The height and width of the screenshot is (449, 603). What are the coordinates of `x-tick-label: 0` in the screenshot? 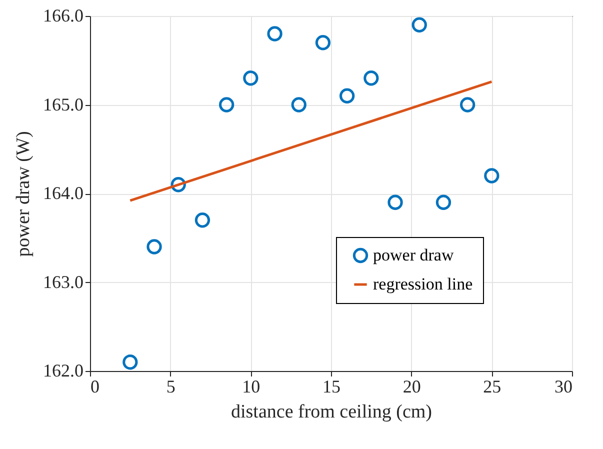 It's located at (95, 386).